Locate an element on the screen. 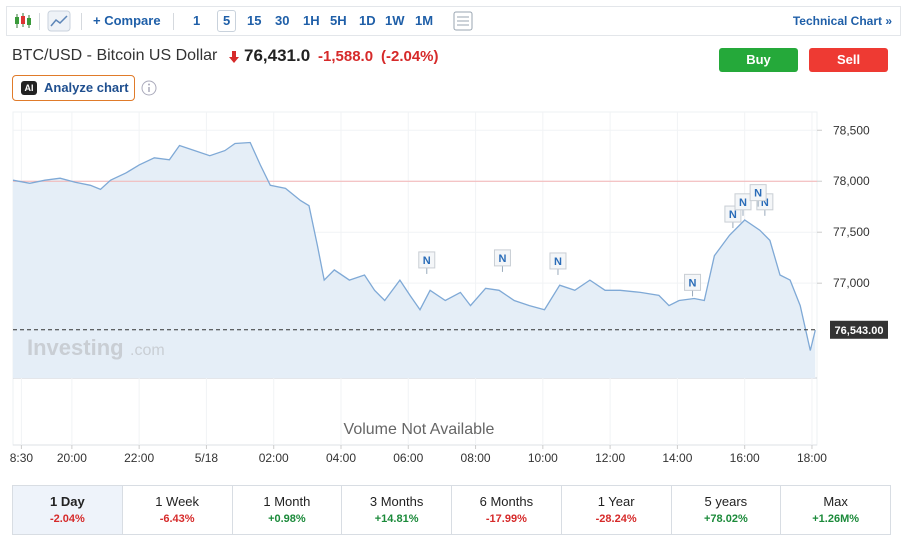  change-percent: (-2.04%) is located at coordinates (410, 56).